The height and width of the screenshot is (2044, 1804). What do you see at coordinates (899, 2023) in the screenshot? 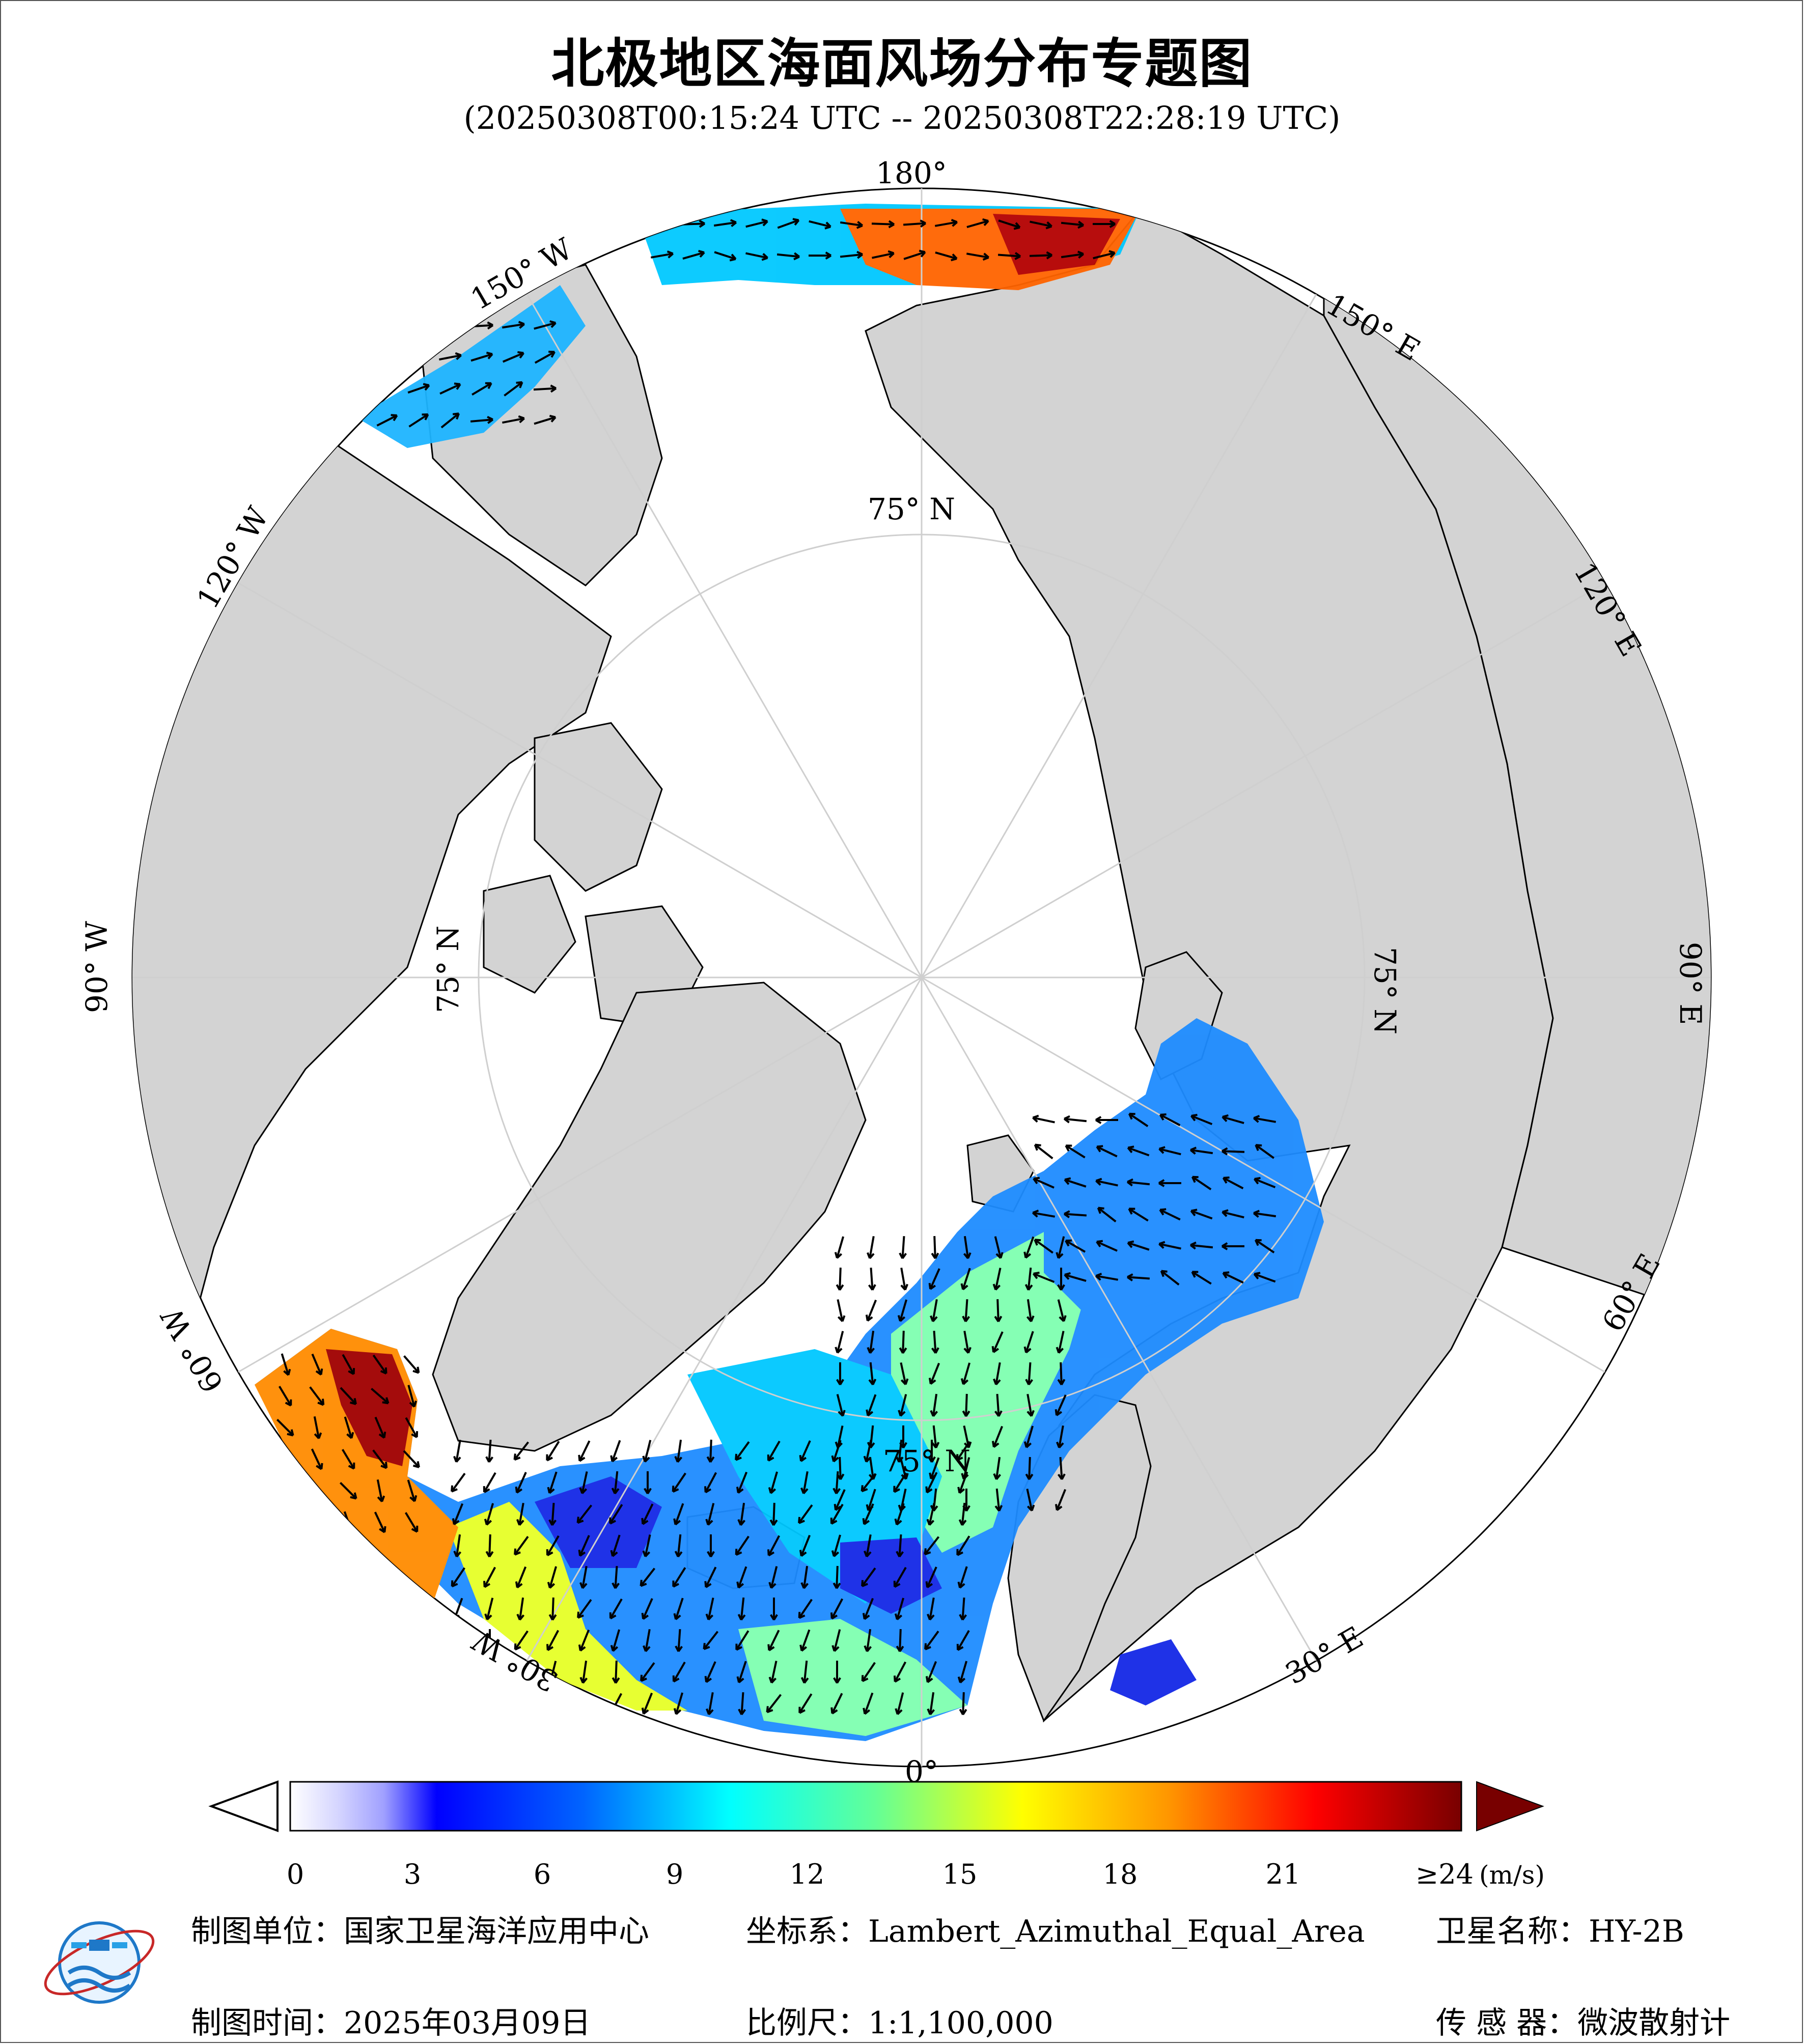
I see `footer-scale: 比例尺：1:1,100,000` at bounding box center [899, 2023].